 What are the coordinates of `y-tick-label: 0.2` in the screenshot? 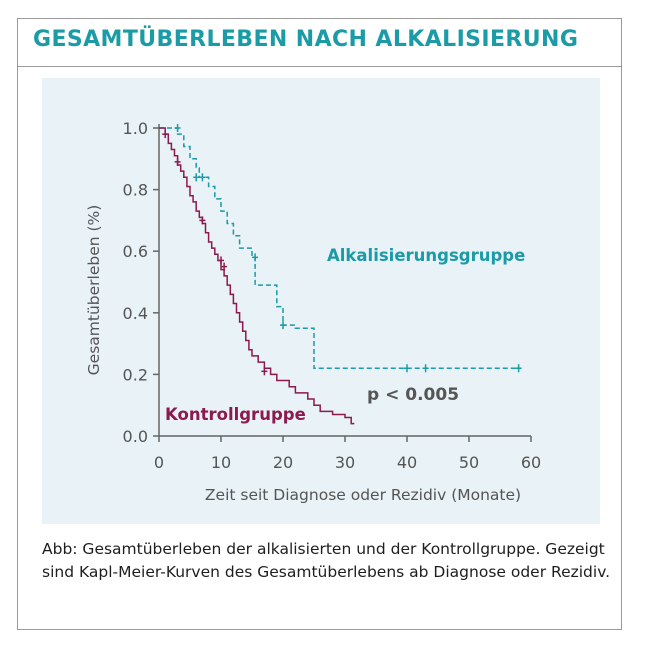 It's located at (135, 374).